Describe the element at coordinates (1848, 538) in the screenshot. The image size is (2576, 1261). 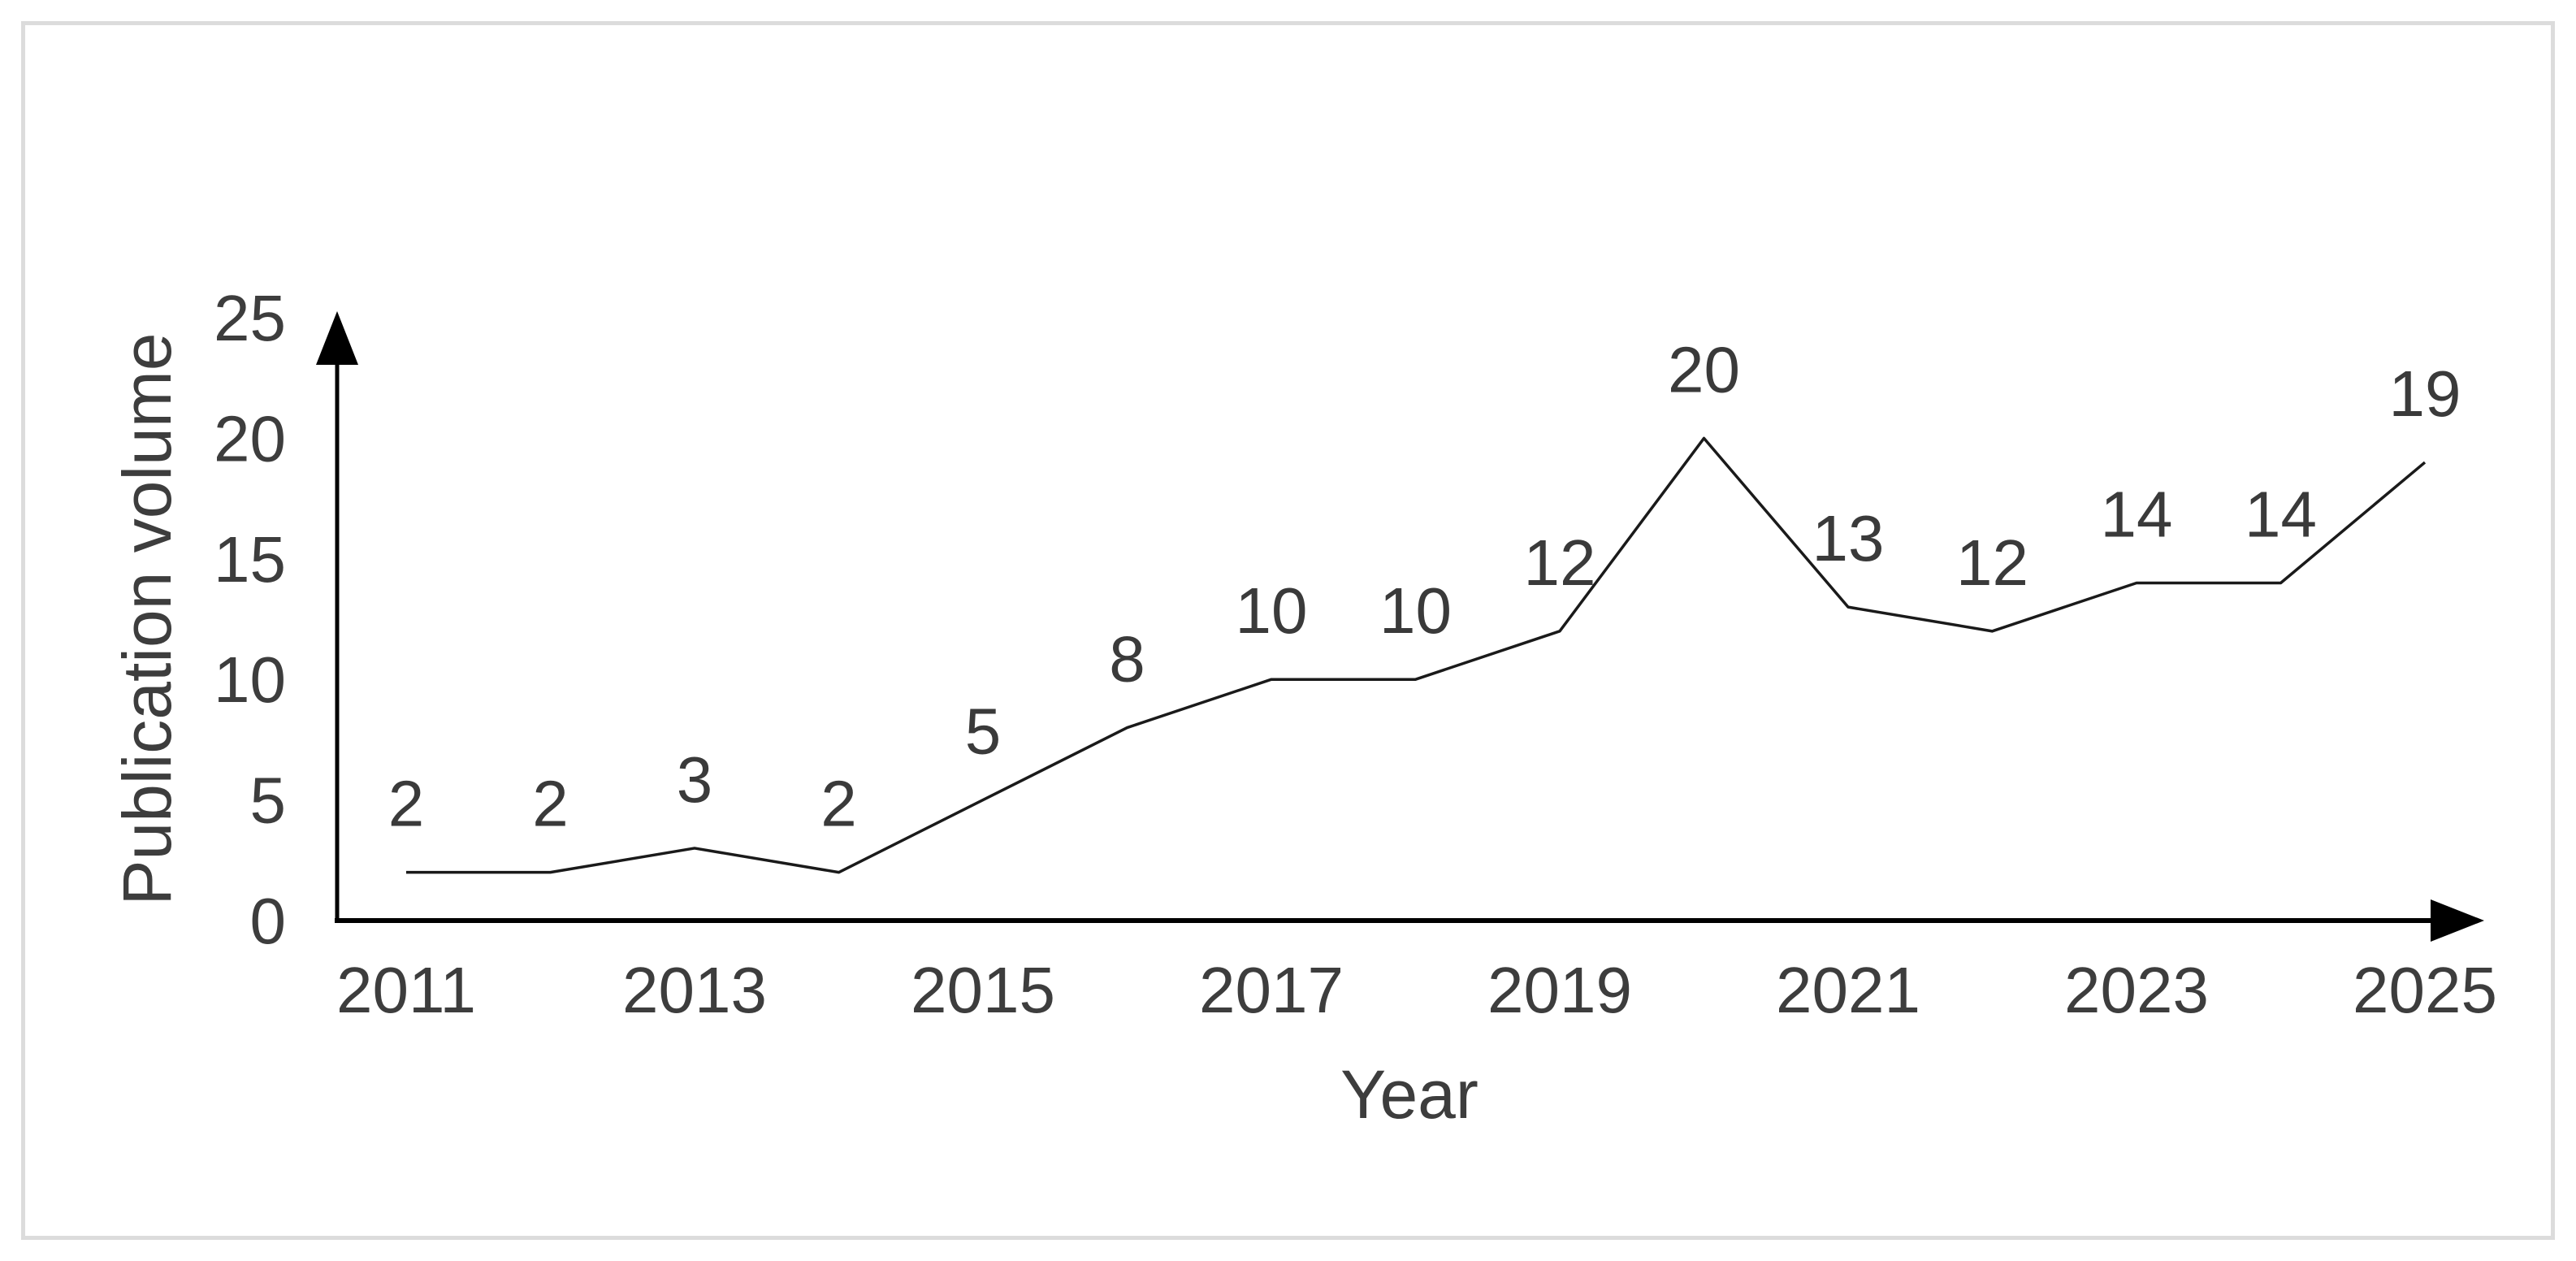
I see `data-label: 13` at that location.